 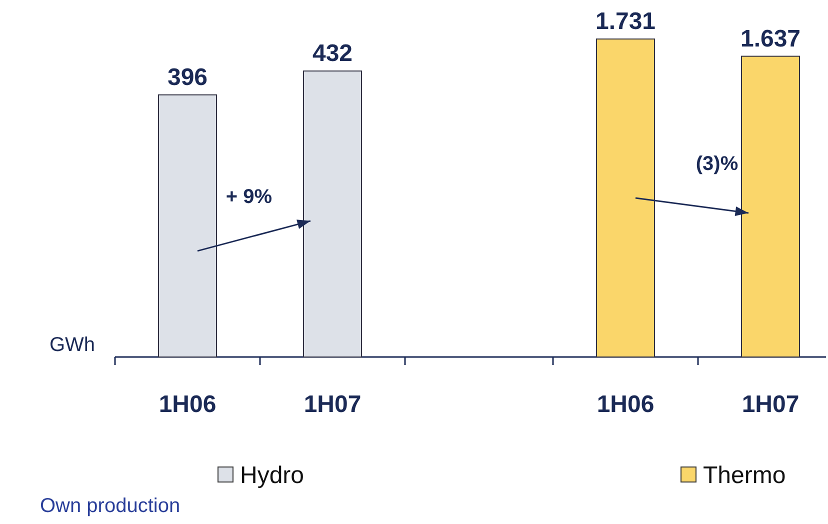 I want to click on text: Own production, so click(x=110, y=506).